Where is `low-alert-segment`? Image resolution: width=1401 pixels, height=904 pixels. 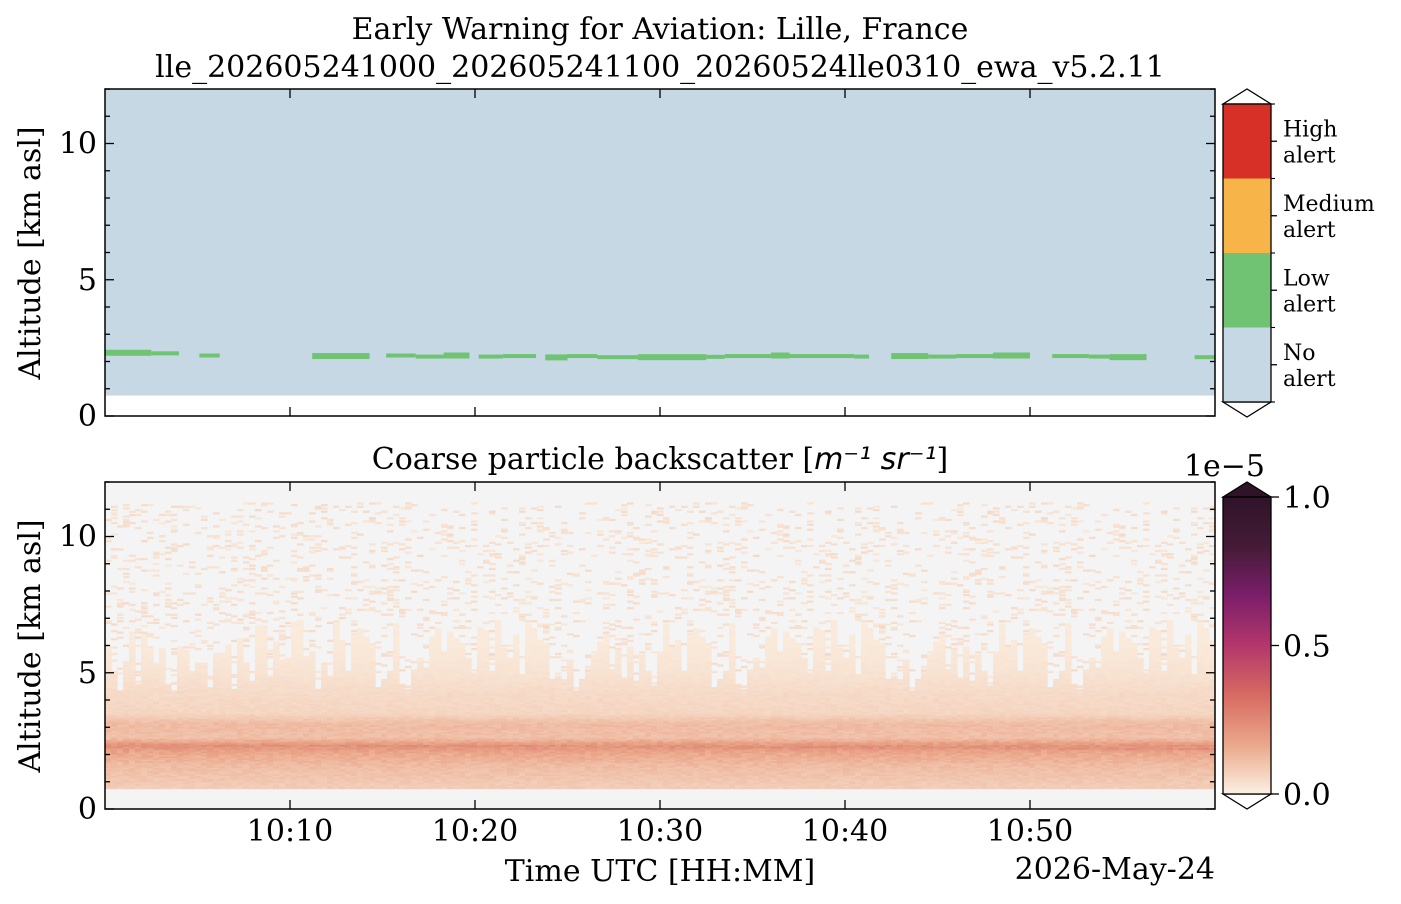 low-alert-segment is located at coordinates (1128, 357).